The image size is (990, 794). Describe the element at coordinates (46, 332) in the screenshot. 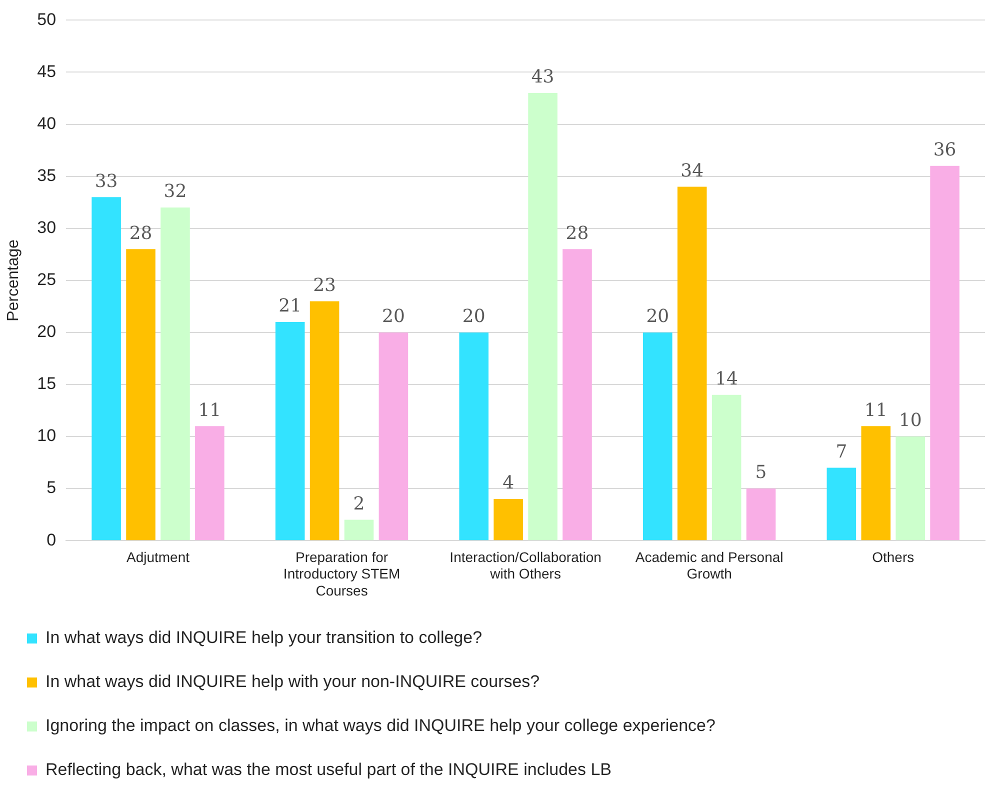

I see `y-tick-label: 20` at that location.